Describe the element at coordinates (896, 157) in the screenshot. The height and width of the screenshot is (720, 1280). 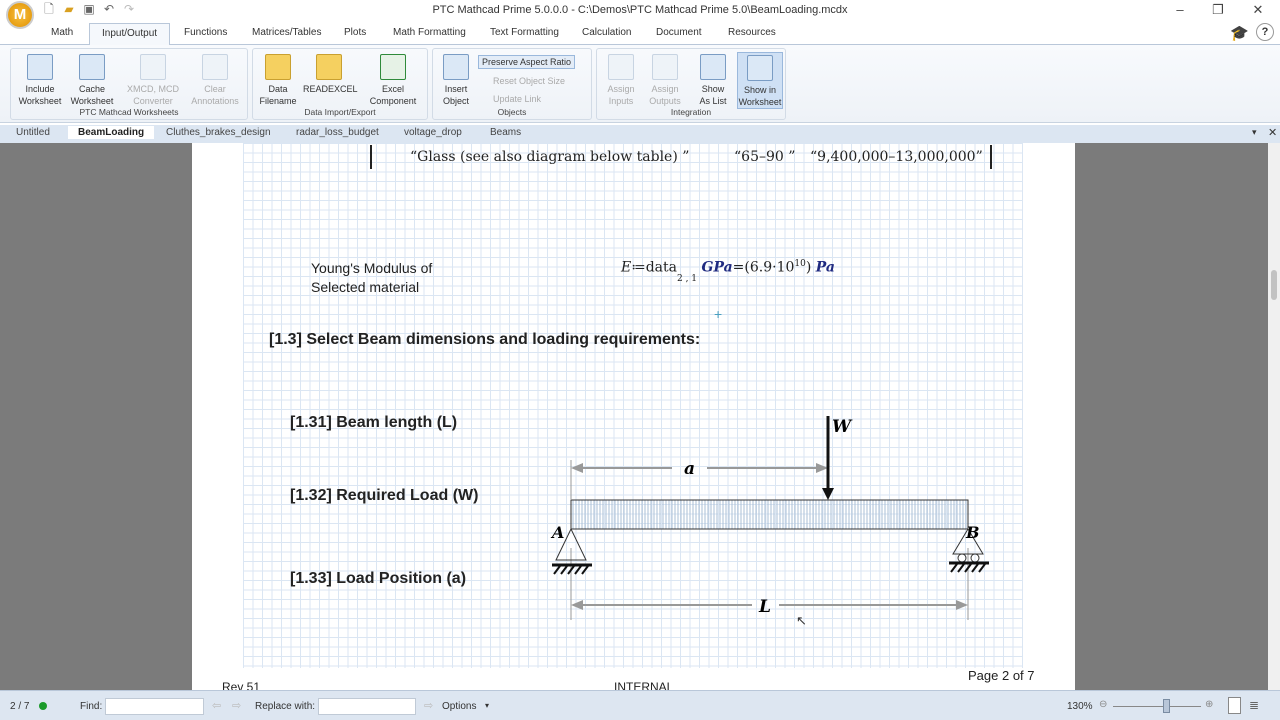
I see `table-cell: “9,400,000–13,000,000”` at that location.